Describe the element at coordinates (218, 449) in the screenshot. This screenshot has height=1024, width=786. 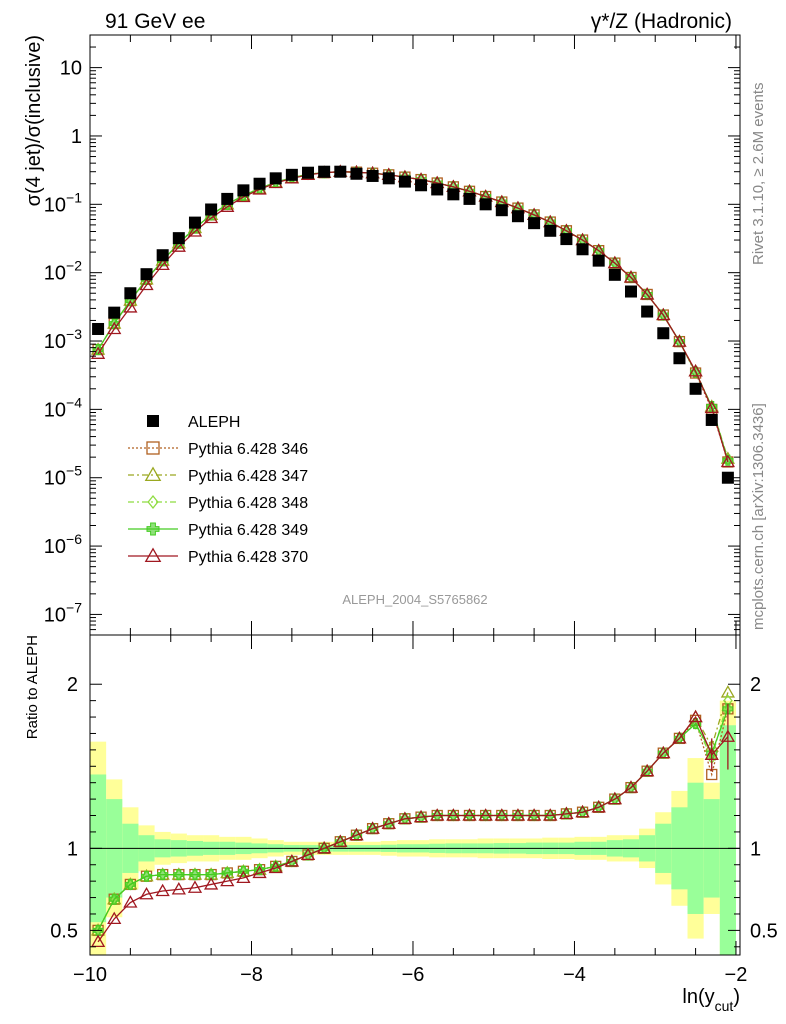
I see `legend-item: Pythia 6.428 346` at that location.